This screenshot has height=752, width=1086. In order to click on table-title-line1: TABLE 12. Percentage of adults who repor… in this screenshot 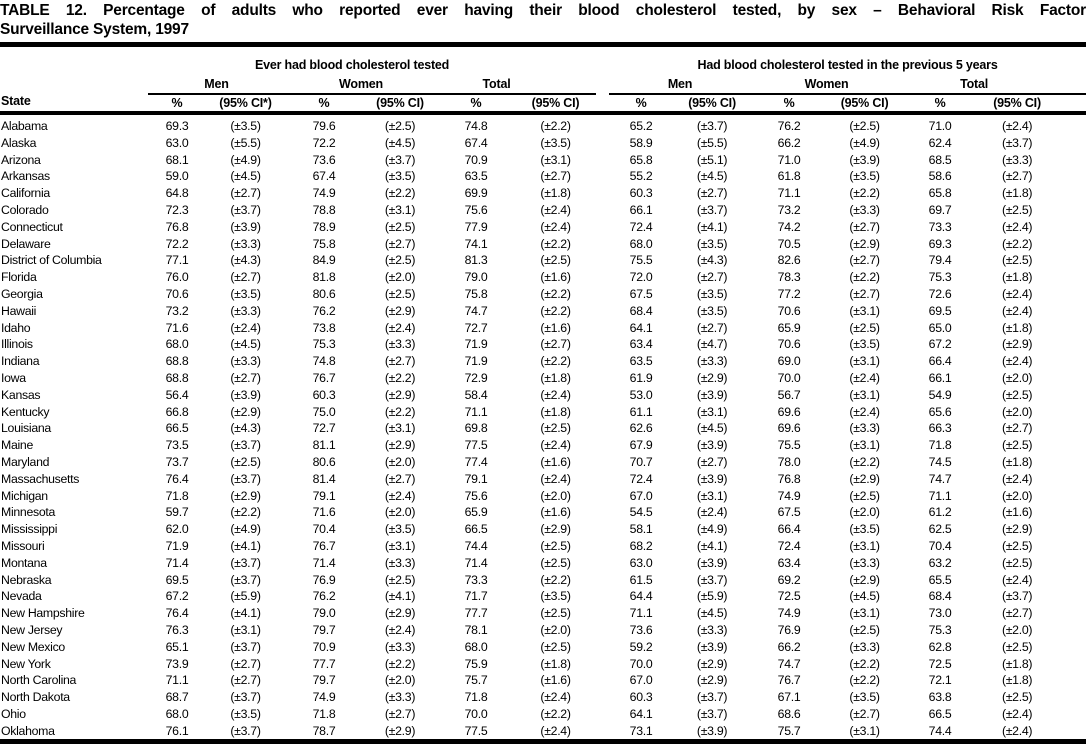, I will do `click(543, 10)`.